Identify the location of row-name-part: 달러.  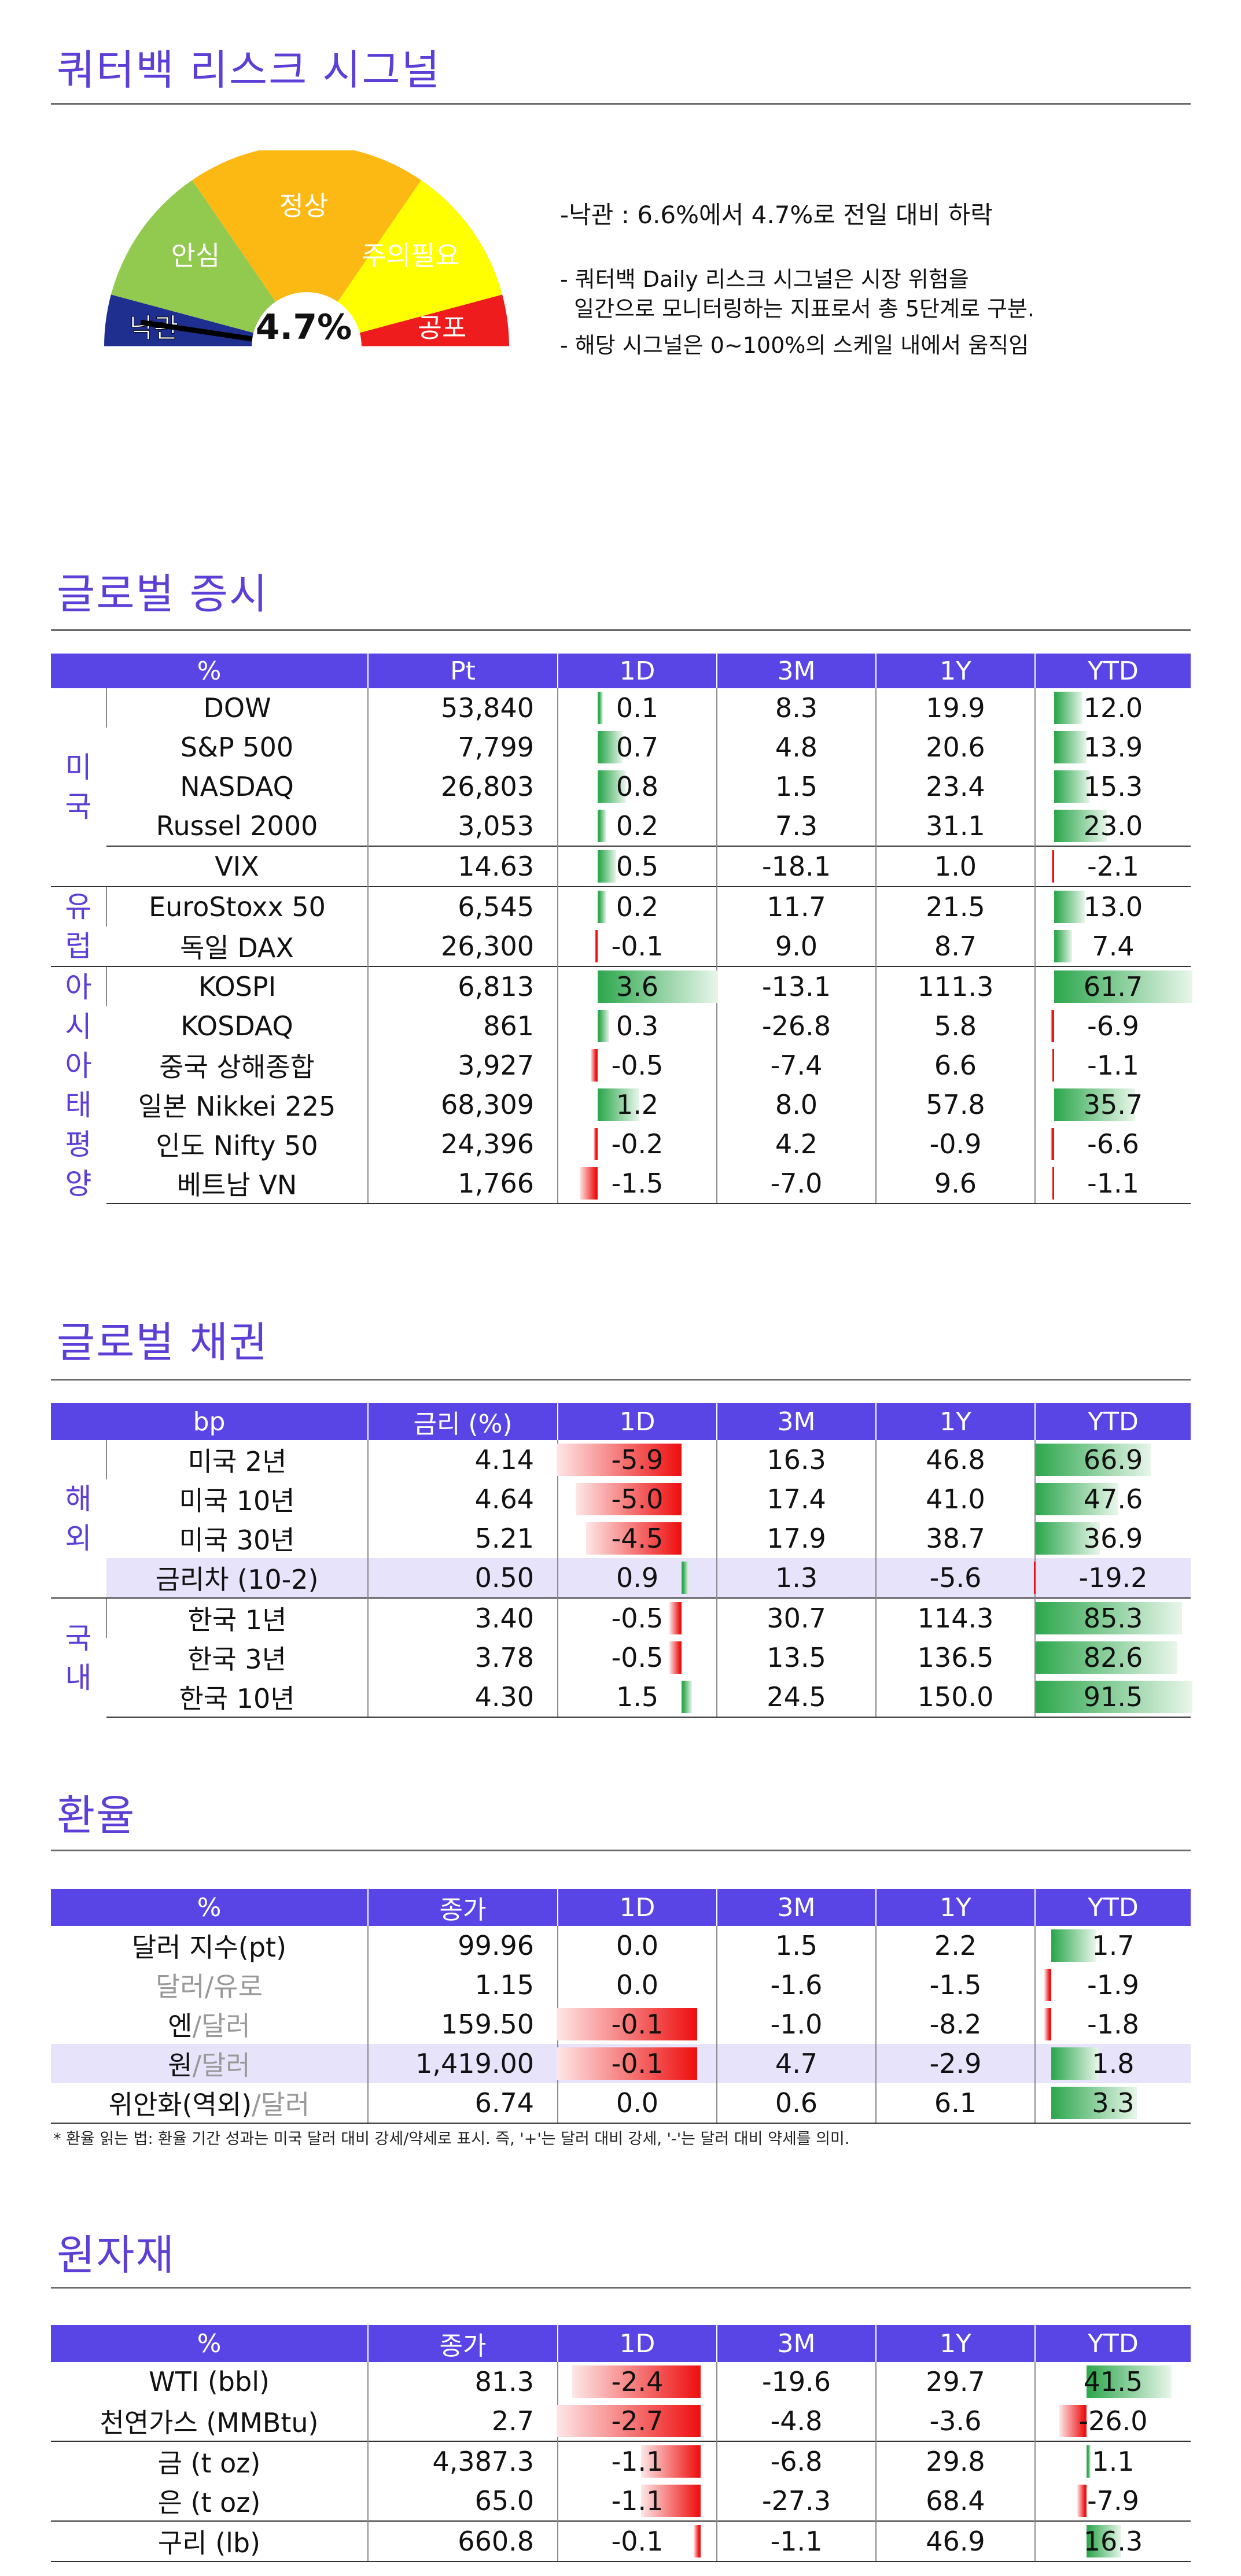
(226, 2026).